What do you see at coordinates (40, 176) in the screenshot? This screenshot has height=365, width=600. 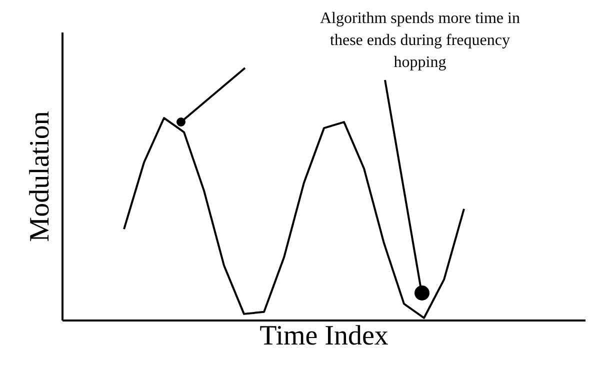 I see `y-axis-title: Modulation` at bounding box center [40, 176].